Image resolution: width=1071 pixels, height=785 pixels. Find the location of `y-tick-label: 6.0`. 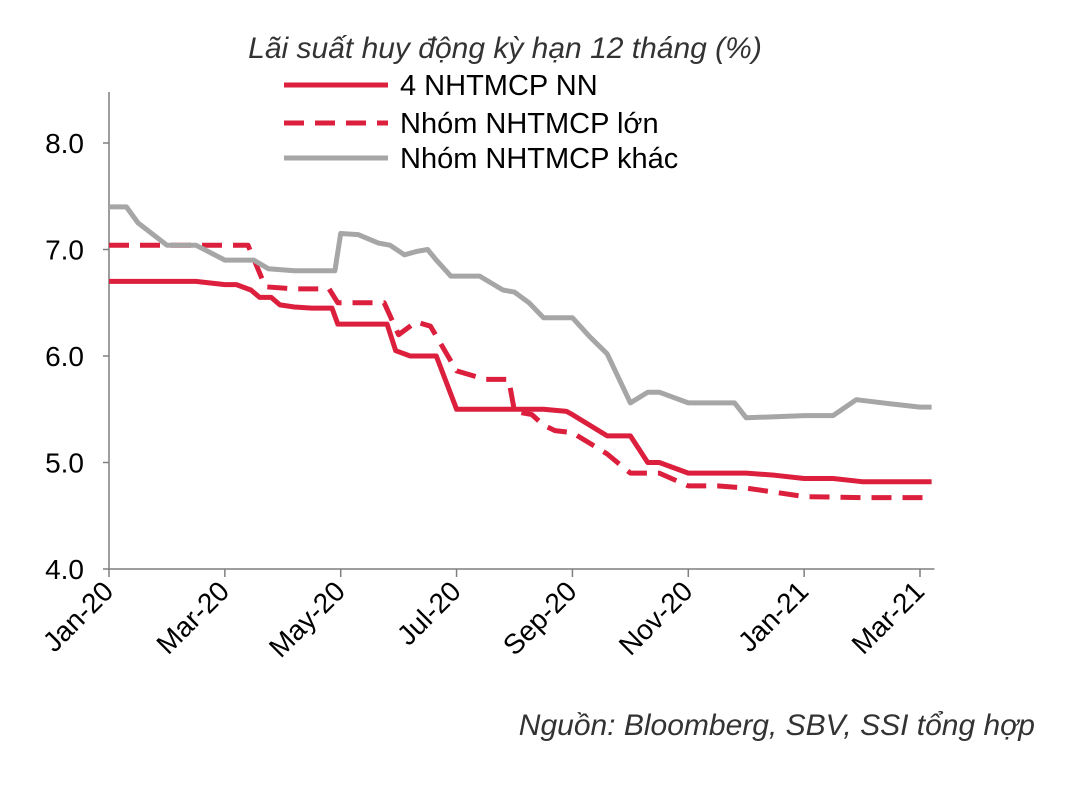

y-tick-label: 6.0 is located at coordinates (64, 356).